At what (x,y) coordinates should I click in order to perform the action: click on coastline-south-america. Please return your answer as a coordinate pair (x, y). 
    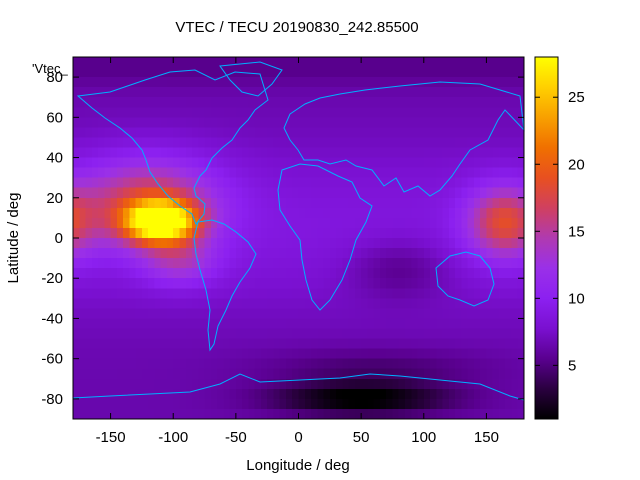
    Looking at the image, I should click on (225, 285).